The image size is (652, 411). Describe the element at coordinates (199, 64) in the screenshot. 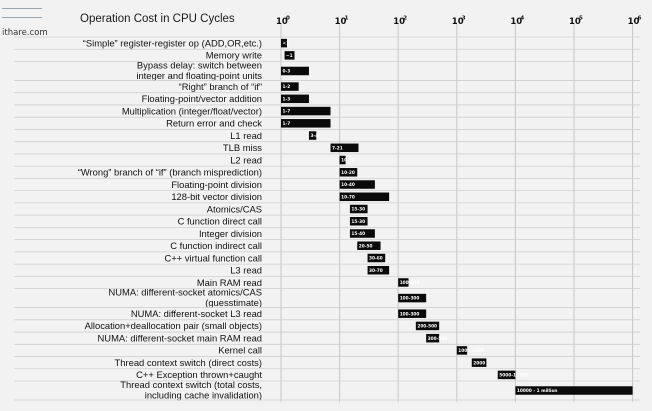

I see `row-label: Bypass delay: switch between` at that location.